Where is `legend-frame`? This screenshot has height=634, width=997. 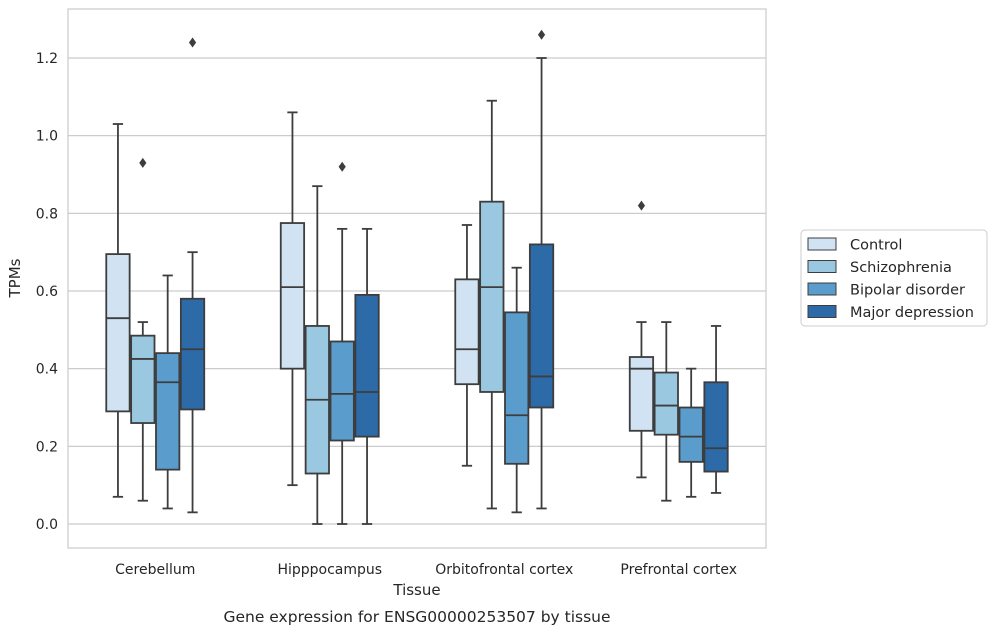
legend-frame is located at coordinates (894, 278).